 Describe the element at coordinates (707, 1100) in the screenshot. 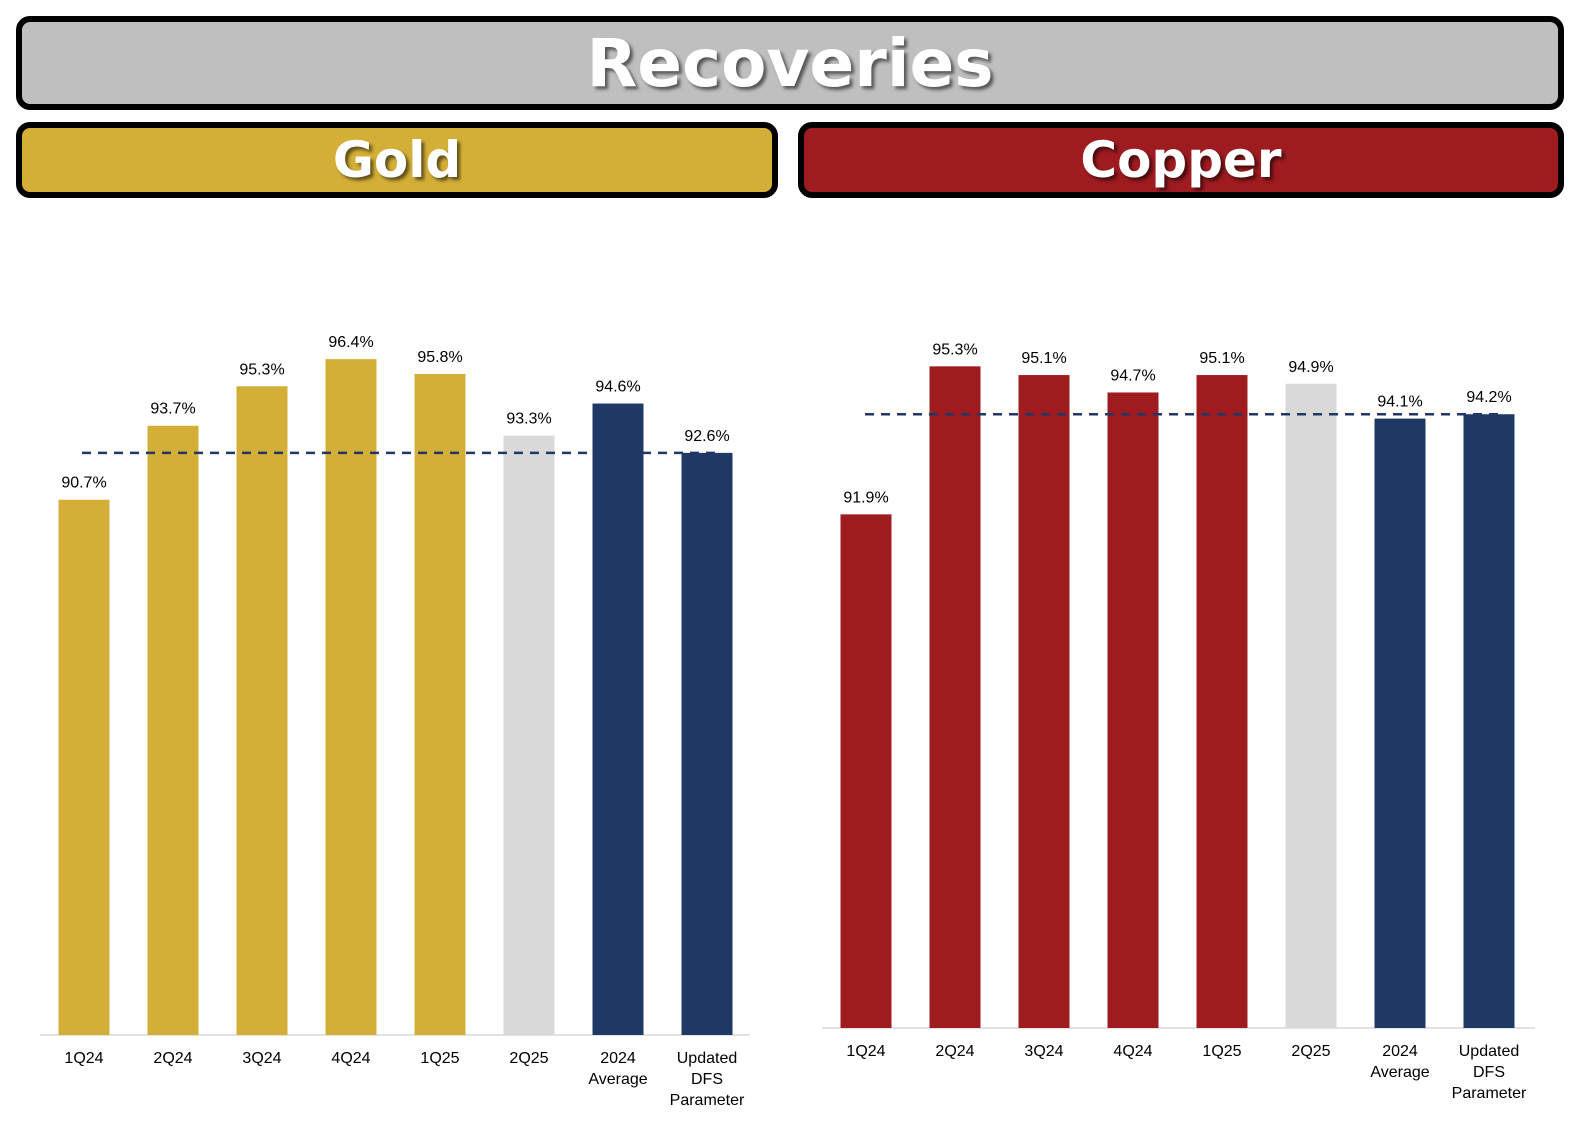

I see `gold-category-label: Parameter` at that location.